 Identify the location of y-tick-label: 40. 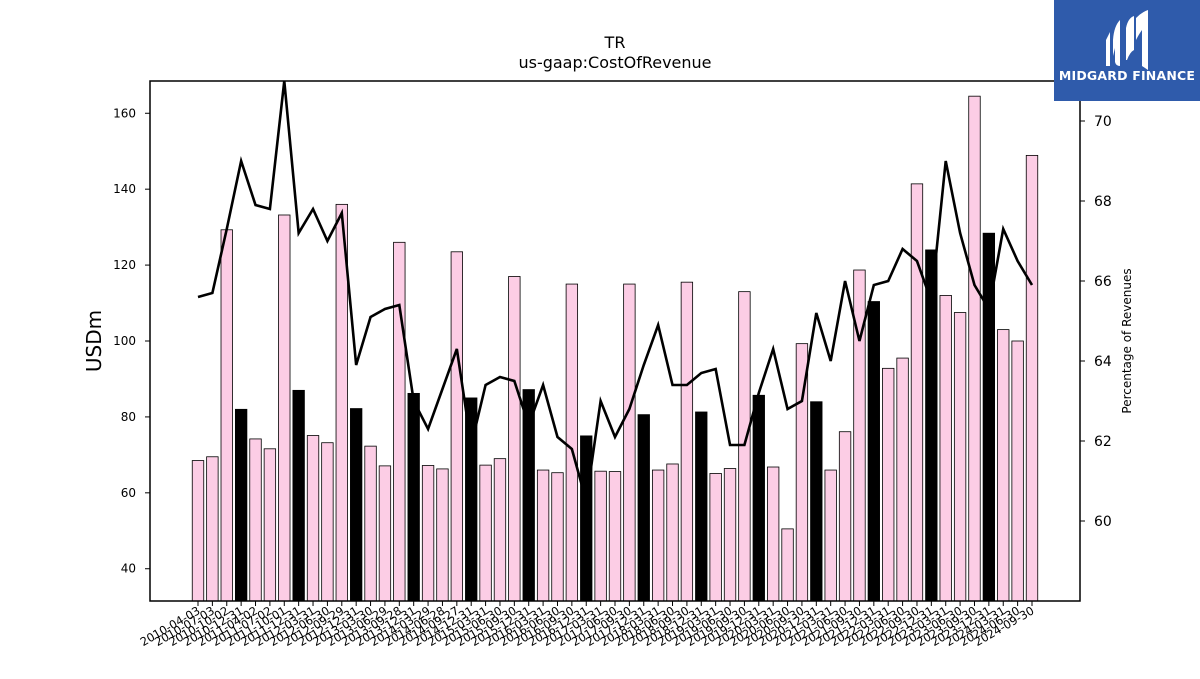
(128, 569).